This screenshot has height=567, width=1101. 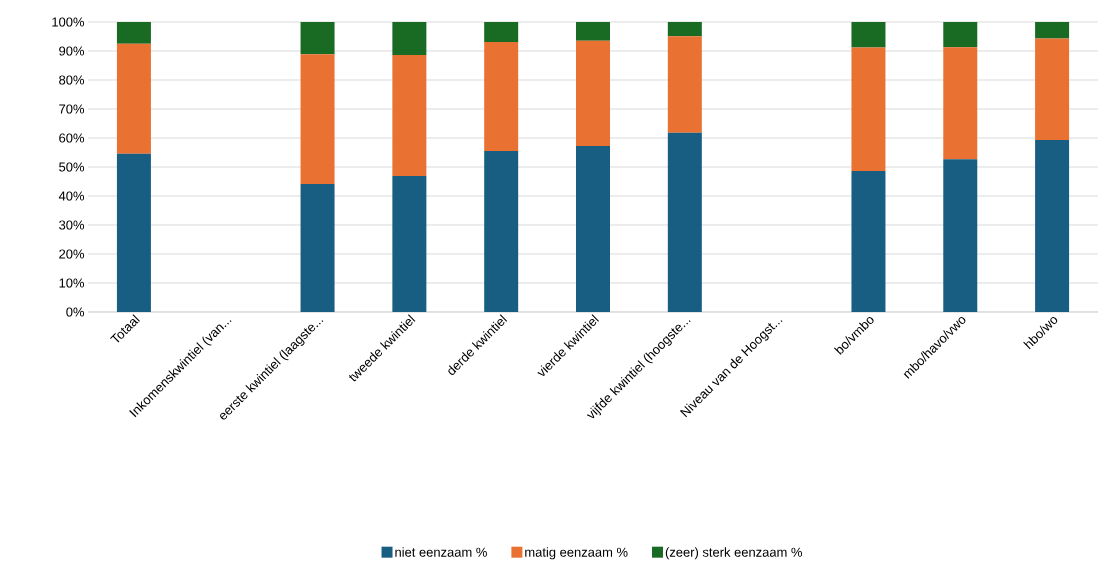 What do you see at coordinates (75, 312) in the screenshot?
I see `y-tick-label: 0%` at bounding box center [75, 312].